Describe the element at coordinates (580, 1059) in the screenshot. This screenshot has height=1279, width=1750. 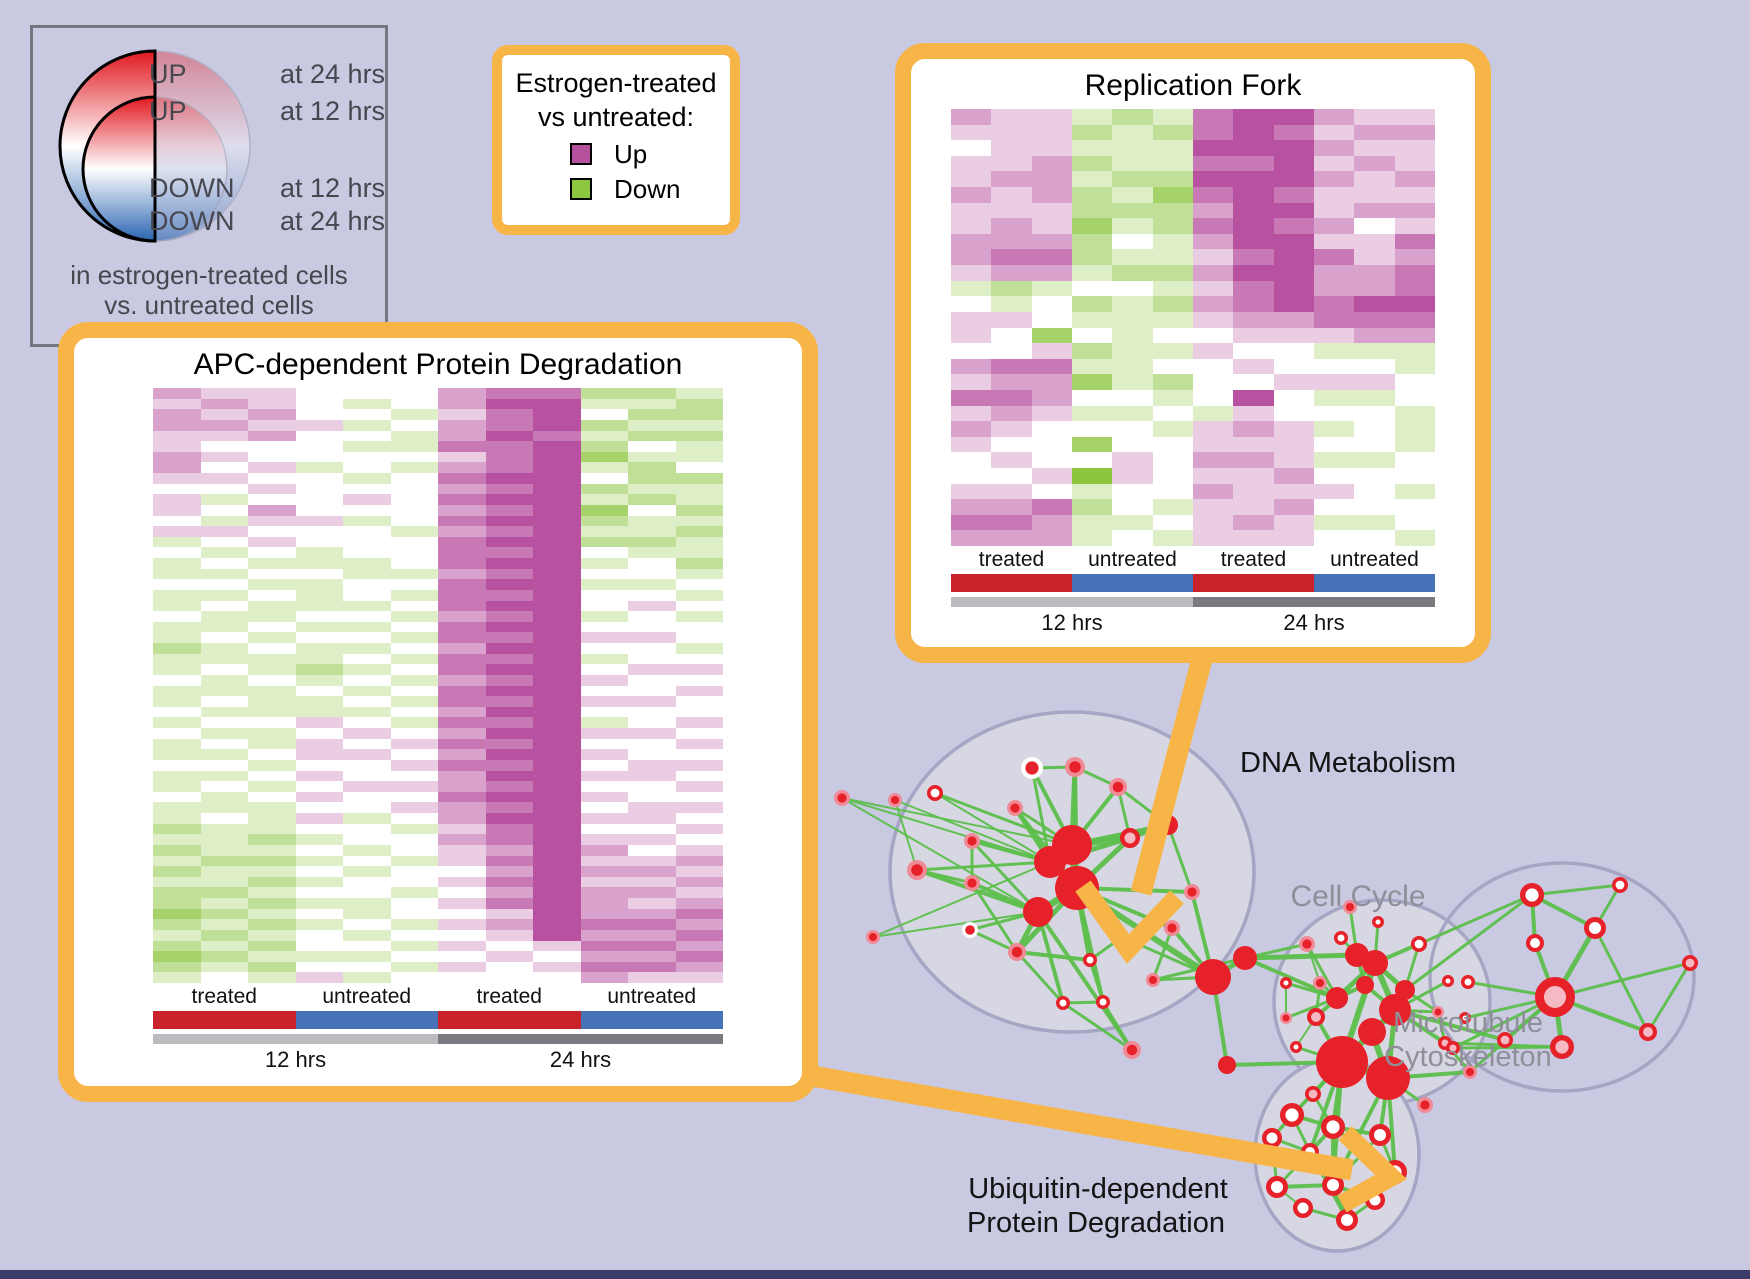
I see `time-label: 24 hrs` at that location.